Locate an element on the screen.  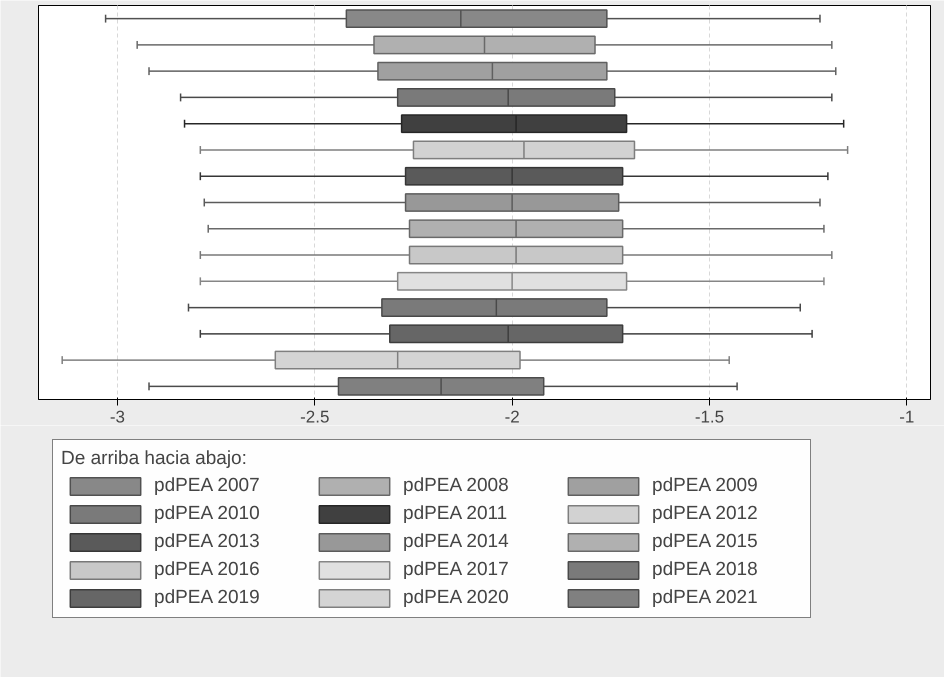
legend-label: pdPEA 2020 is located at coordinates (456, 598).